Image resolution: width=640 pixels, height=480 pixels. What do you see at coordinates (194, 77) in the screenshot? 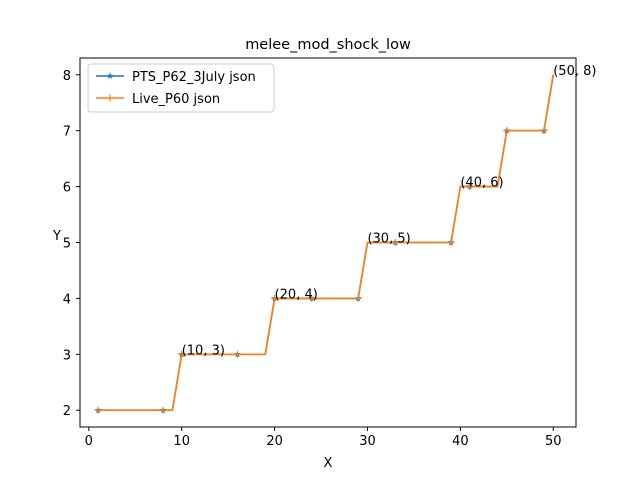
I see `legend-label-0: PTS_P62_3July json` at bounding box center [194, 77].